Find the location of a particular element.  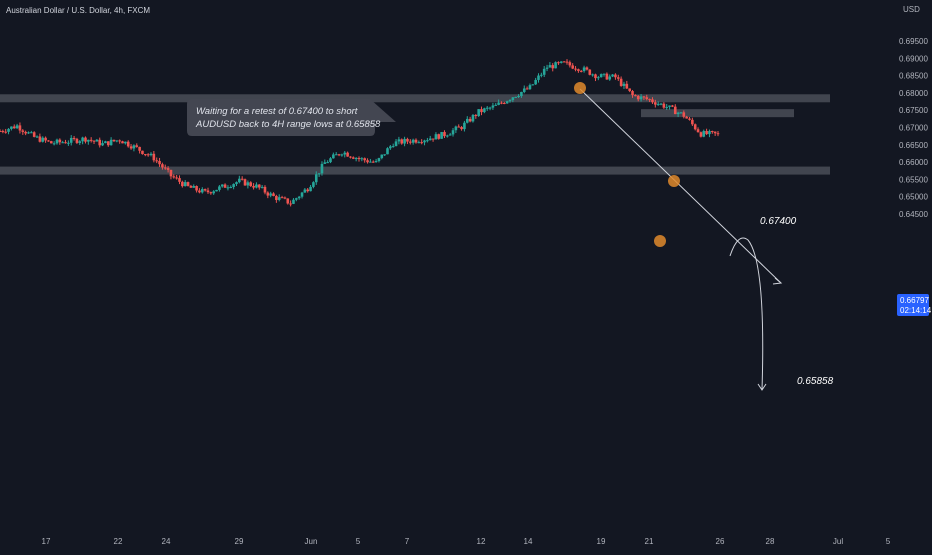

y-tick-label: 0.67500 is located at coordinates (913, 110).